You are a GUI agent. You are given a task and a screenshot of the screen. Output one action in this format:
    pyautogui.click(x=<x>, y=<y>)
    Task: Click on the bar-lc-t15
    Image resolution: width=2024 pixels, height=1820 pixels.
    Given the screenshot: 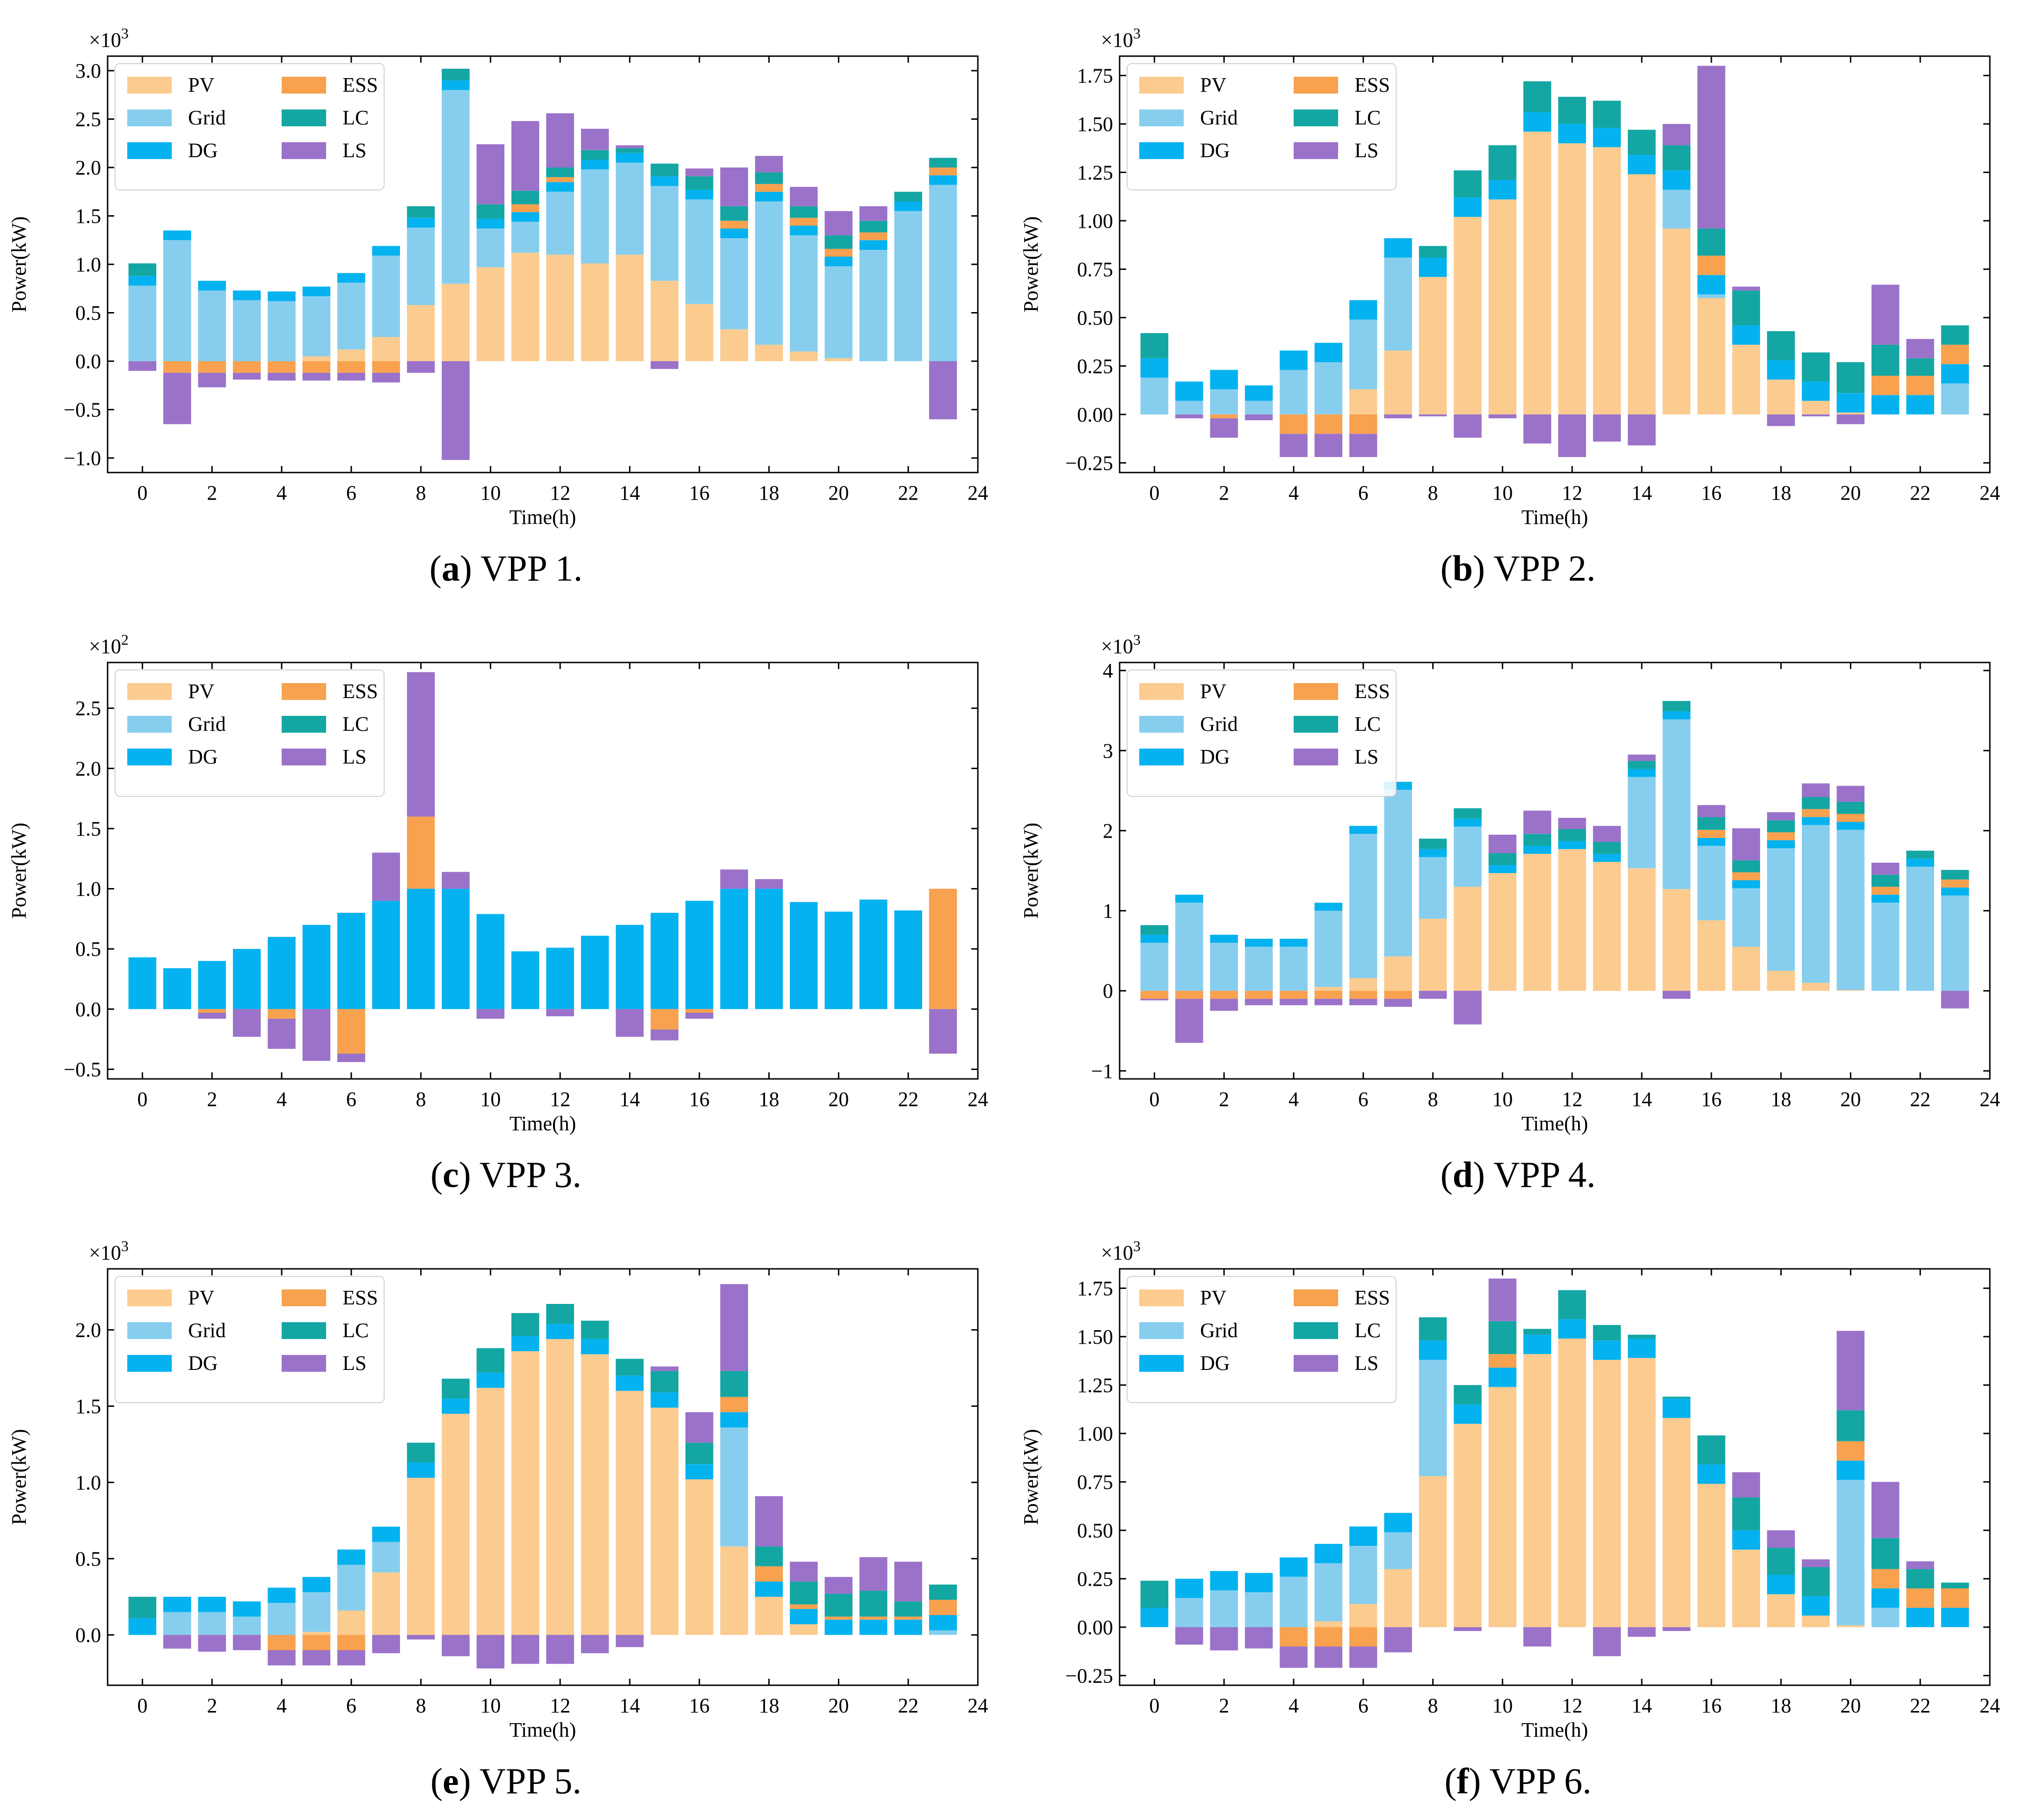 What is the action you would take?
    pyautogui.click(x=1676, y=158)
    